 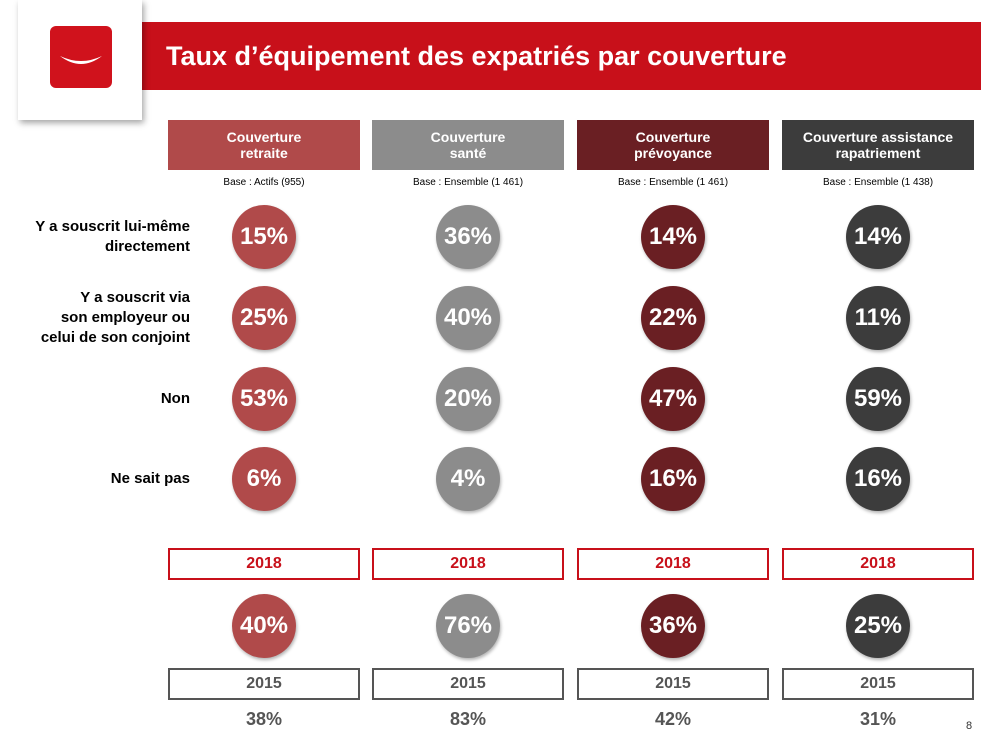 I want to click on row-label-line: Ne sait pas, so click(x=150, y=478).